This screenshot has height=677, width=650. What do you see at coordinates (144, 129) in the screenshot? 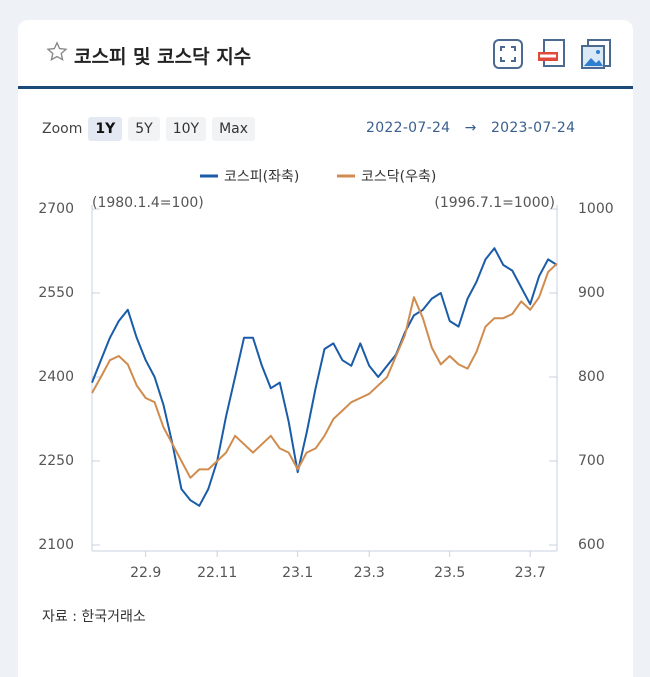
I see `zoom-button: 5Y` at bounding box center [144, 129].